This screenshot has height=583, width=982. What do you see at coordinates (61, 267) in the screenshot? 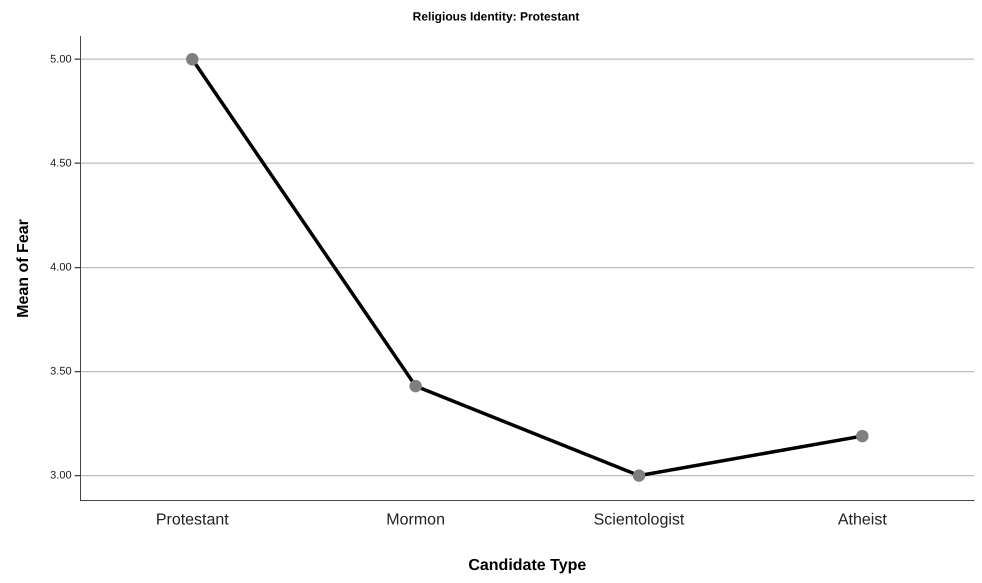
I see `y-tick-label: 4.00` at bounding box center [61, 267].